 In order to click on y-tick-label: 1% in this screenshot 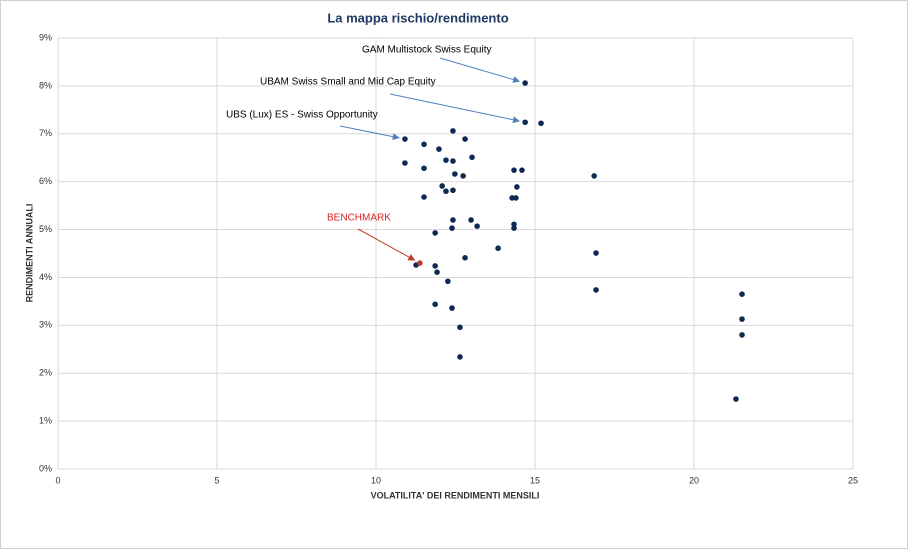, I will do `click(45, 420)`.